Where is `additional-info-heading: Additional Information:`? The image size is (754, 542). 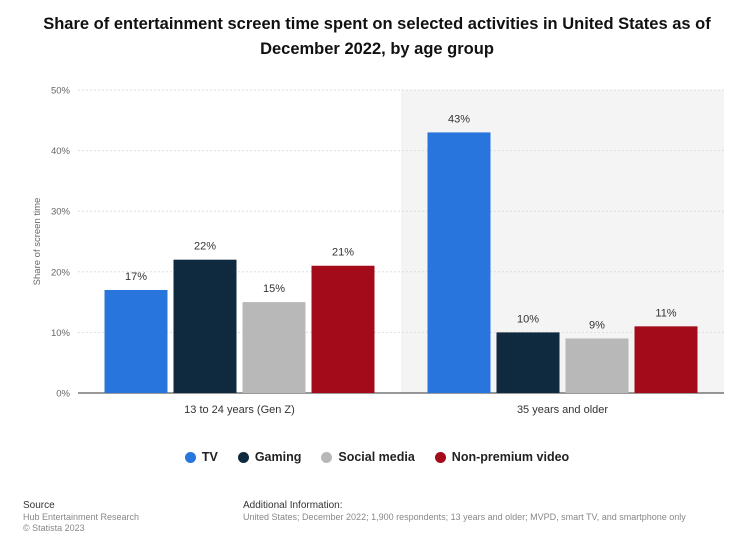
additional-info-heading: Additional Information: is located at coordinates (293, 505).